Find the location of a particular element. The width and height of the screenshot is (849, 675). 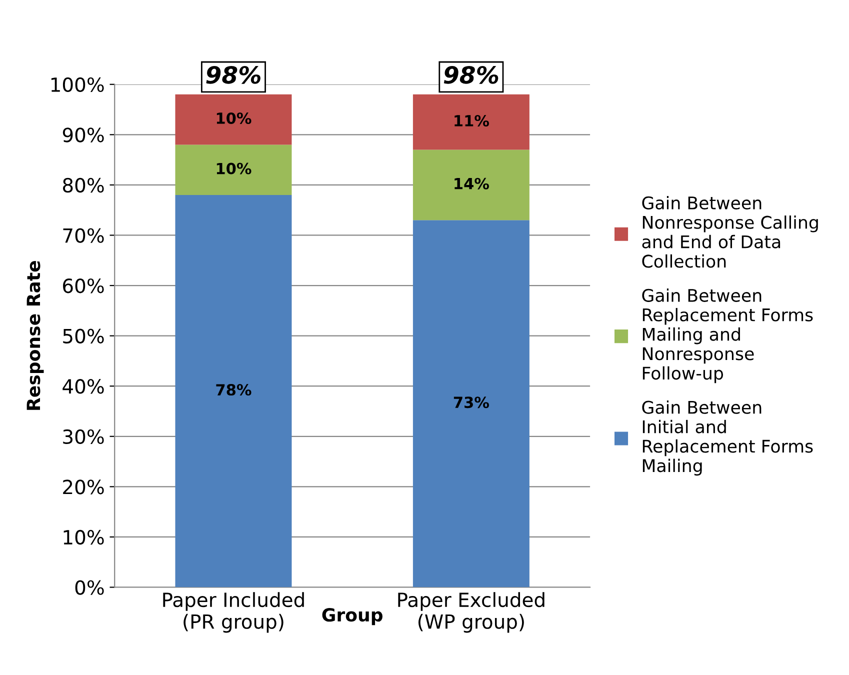

y-tick-label: 30% is located at coordinates (83, 436).